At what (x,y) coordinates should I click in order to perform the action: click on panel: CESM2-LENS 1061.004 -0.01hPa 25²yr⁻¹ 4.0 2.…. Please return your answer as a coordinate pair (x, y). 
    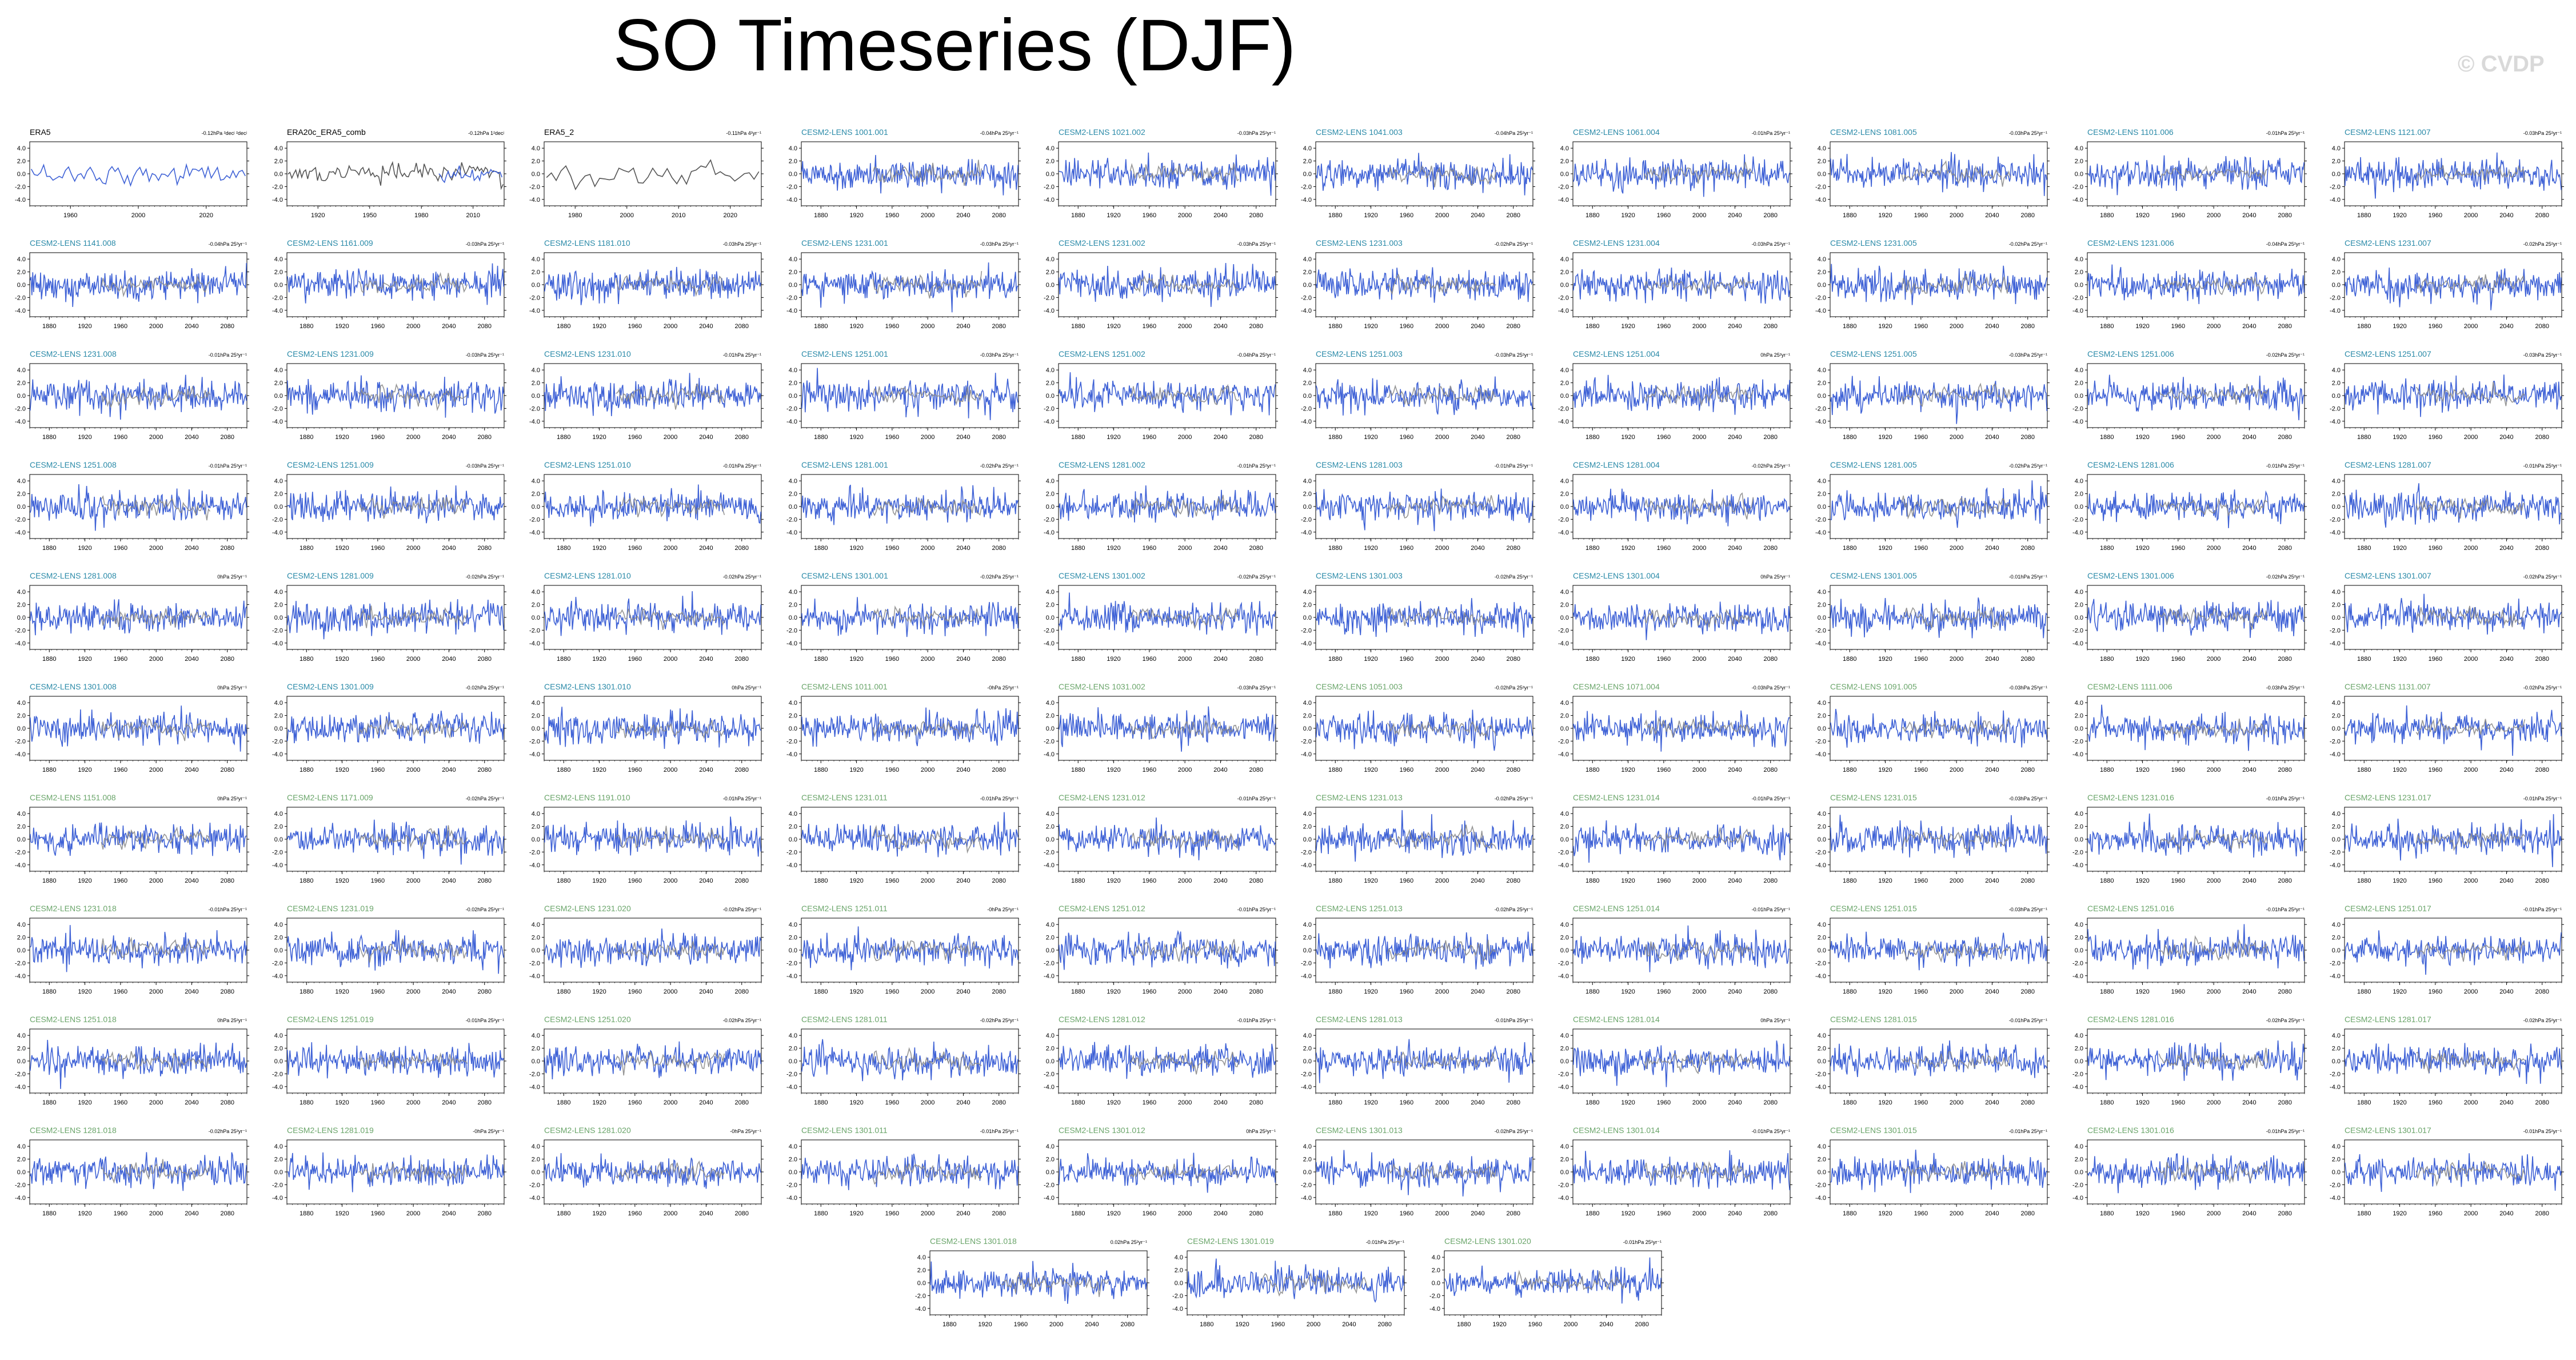
    Looking at the image, I should click on (1675, 173).